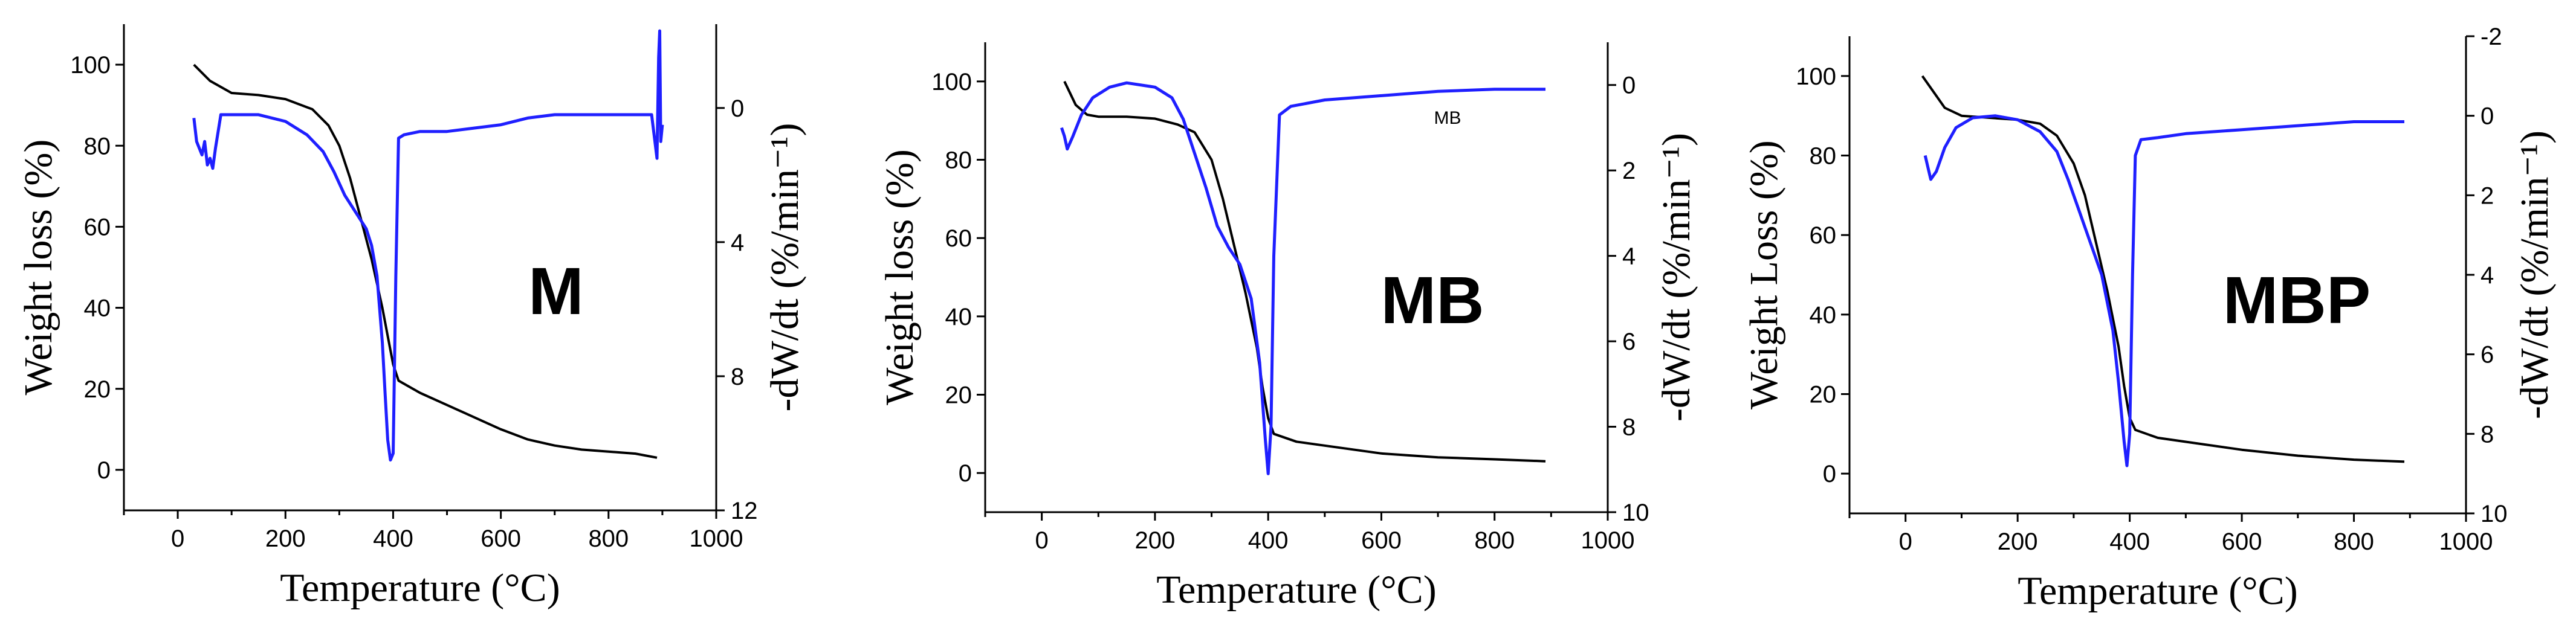  What do you see at coordinates (556, 291) in the screenshot?
I see `panel-label: M` at bounding box center [556, 291].